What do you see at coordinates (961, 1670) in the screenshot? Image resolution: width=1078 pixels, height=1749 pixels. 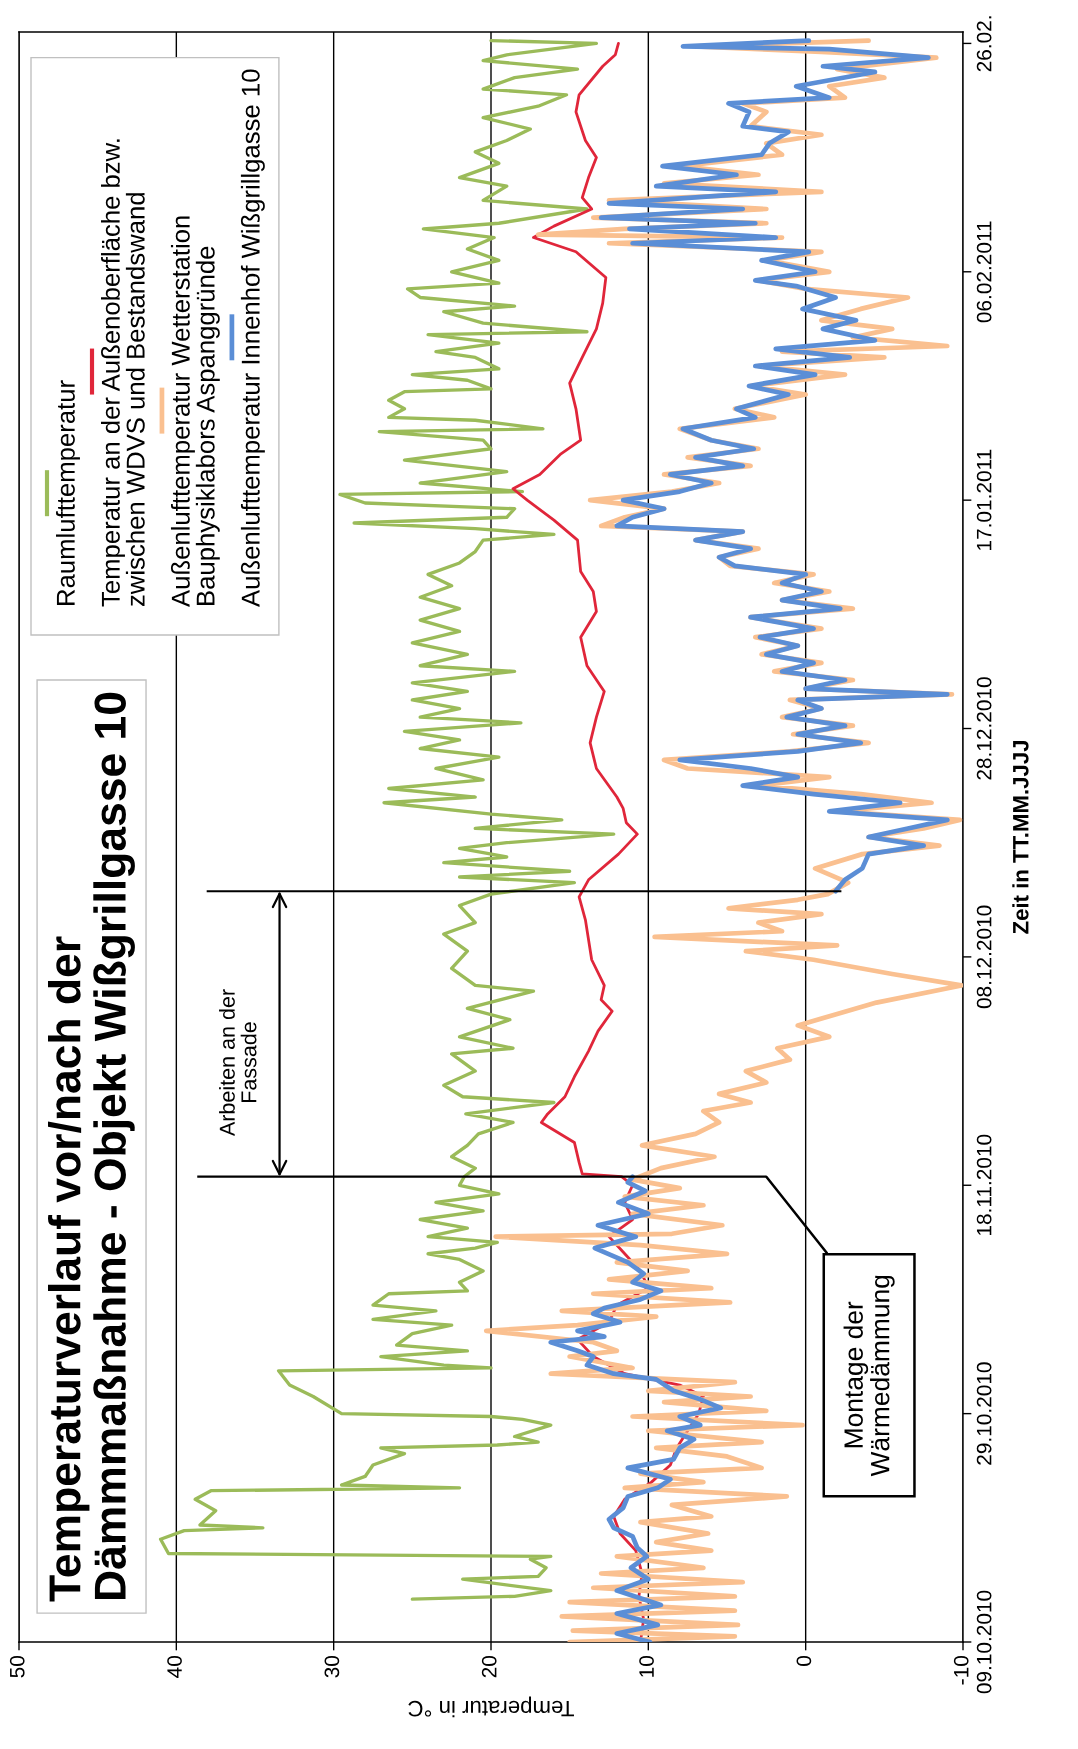 I see `x-tick-label: -10` at bounding box center [961, 1670].